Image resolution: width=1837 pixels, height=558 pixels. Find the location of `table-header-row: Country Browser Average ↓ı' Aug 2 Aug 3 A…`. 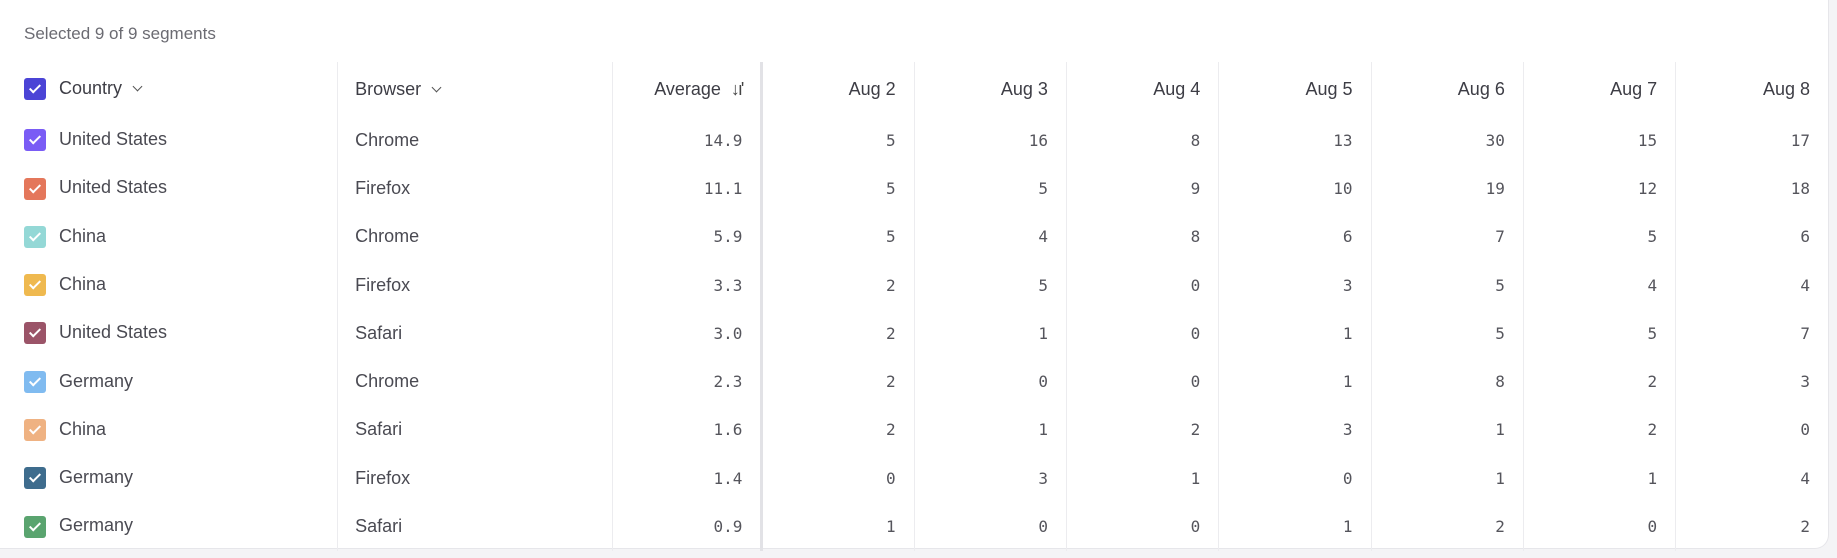

table-header-row: Country Browser Average ↓ı' Aug 2 Aug 3 A… is located at coordinates (914, 89).